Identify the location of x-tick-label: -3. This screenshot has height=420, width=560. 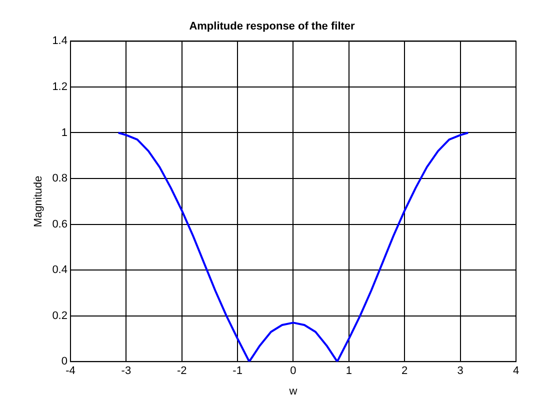
(126, 371).